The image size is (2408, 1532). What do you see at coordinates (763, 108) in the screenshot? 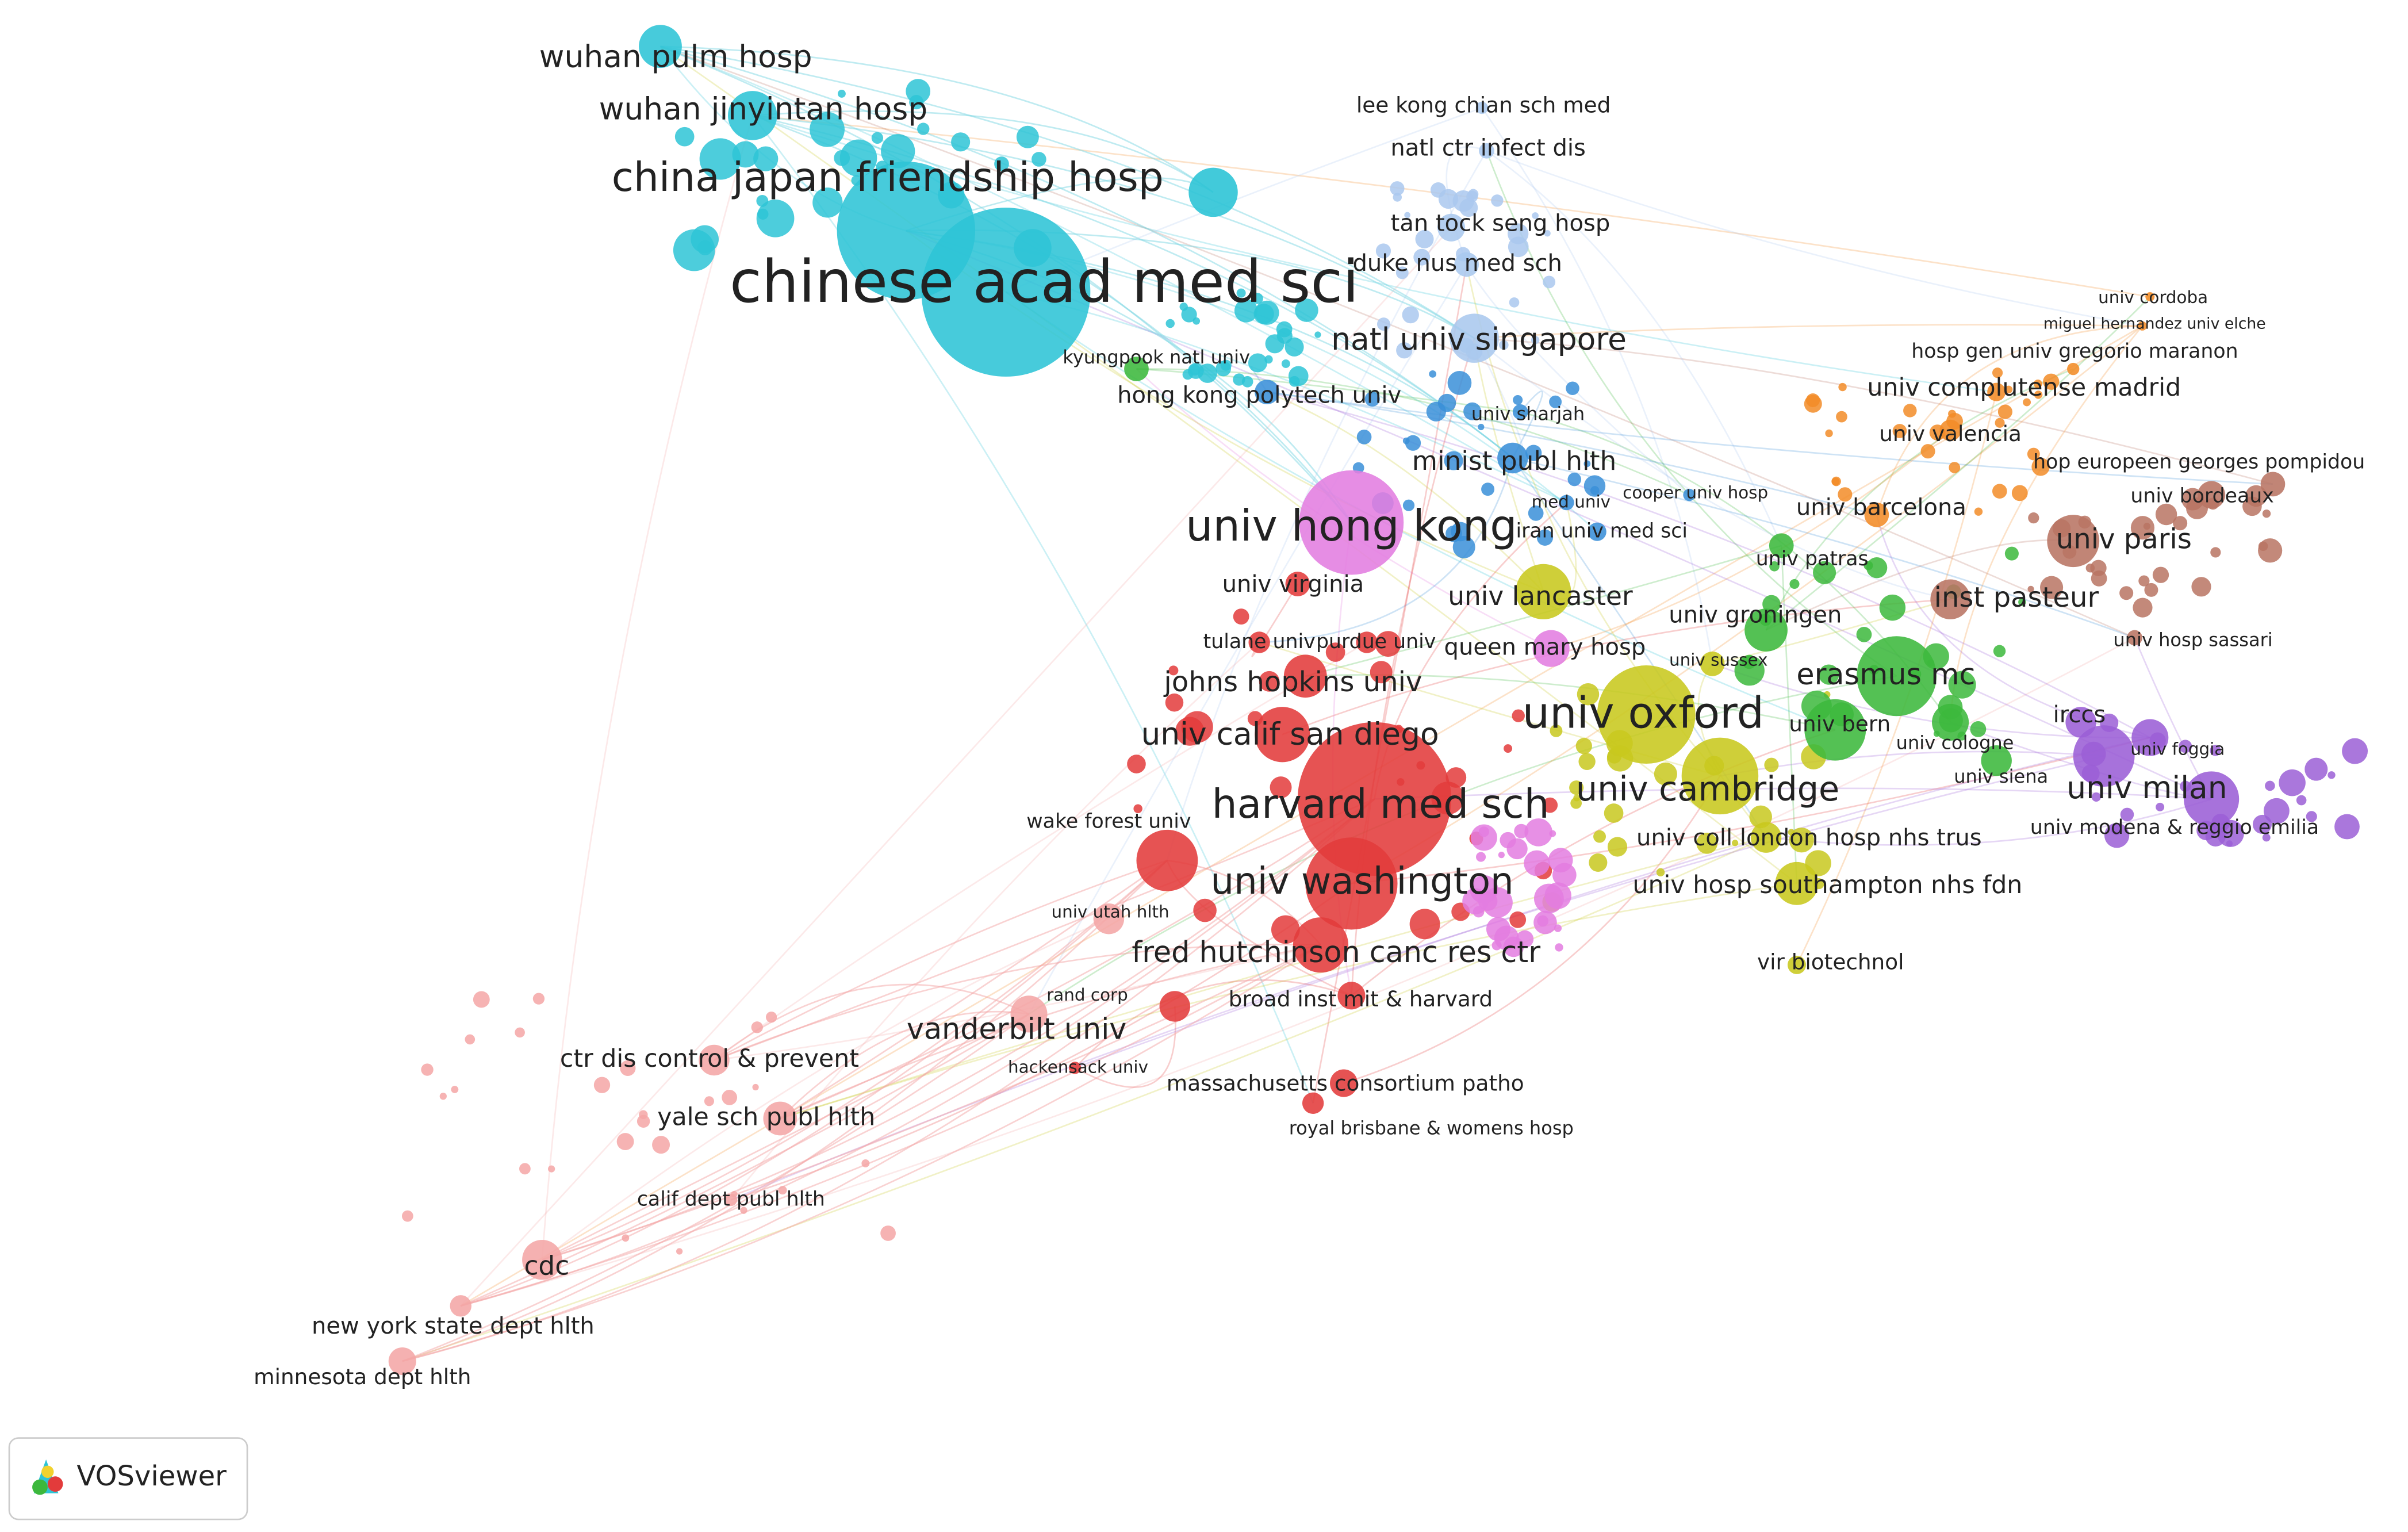
I see `node-label: wuhan jinyintan hosp` at bounding box center [763, 108].